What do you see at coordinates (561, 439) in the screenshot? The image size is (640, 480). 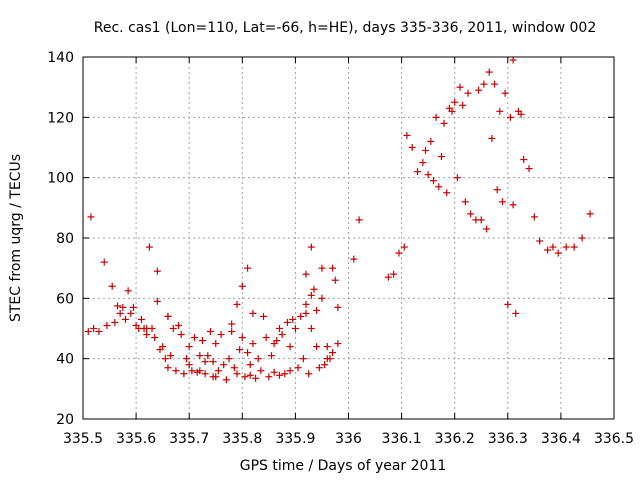 I see `x-tick-label: 336.4` at bounding box center [561, 439].